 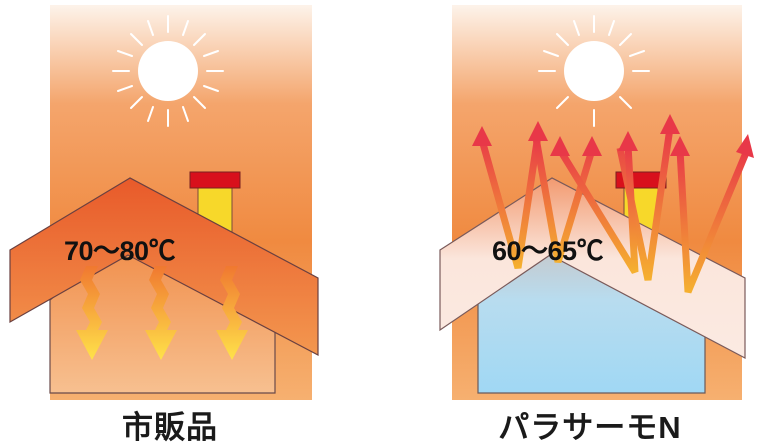 I want to click on reflected-sunlight-arrows, so click(x=615, y=210).